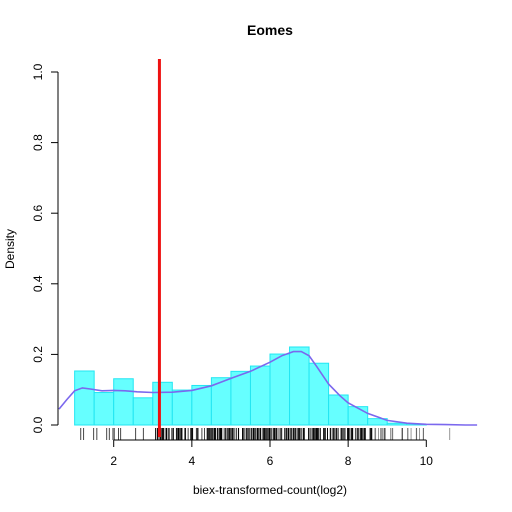 The image size is (512, 512). Describe the element at coordinates (45, 248) in the screenshot. I see `y-axis: 0.0 0.2 0.4 0.6 0.8 1.0` at that location.